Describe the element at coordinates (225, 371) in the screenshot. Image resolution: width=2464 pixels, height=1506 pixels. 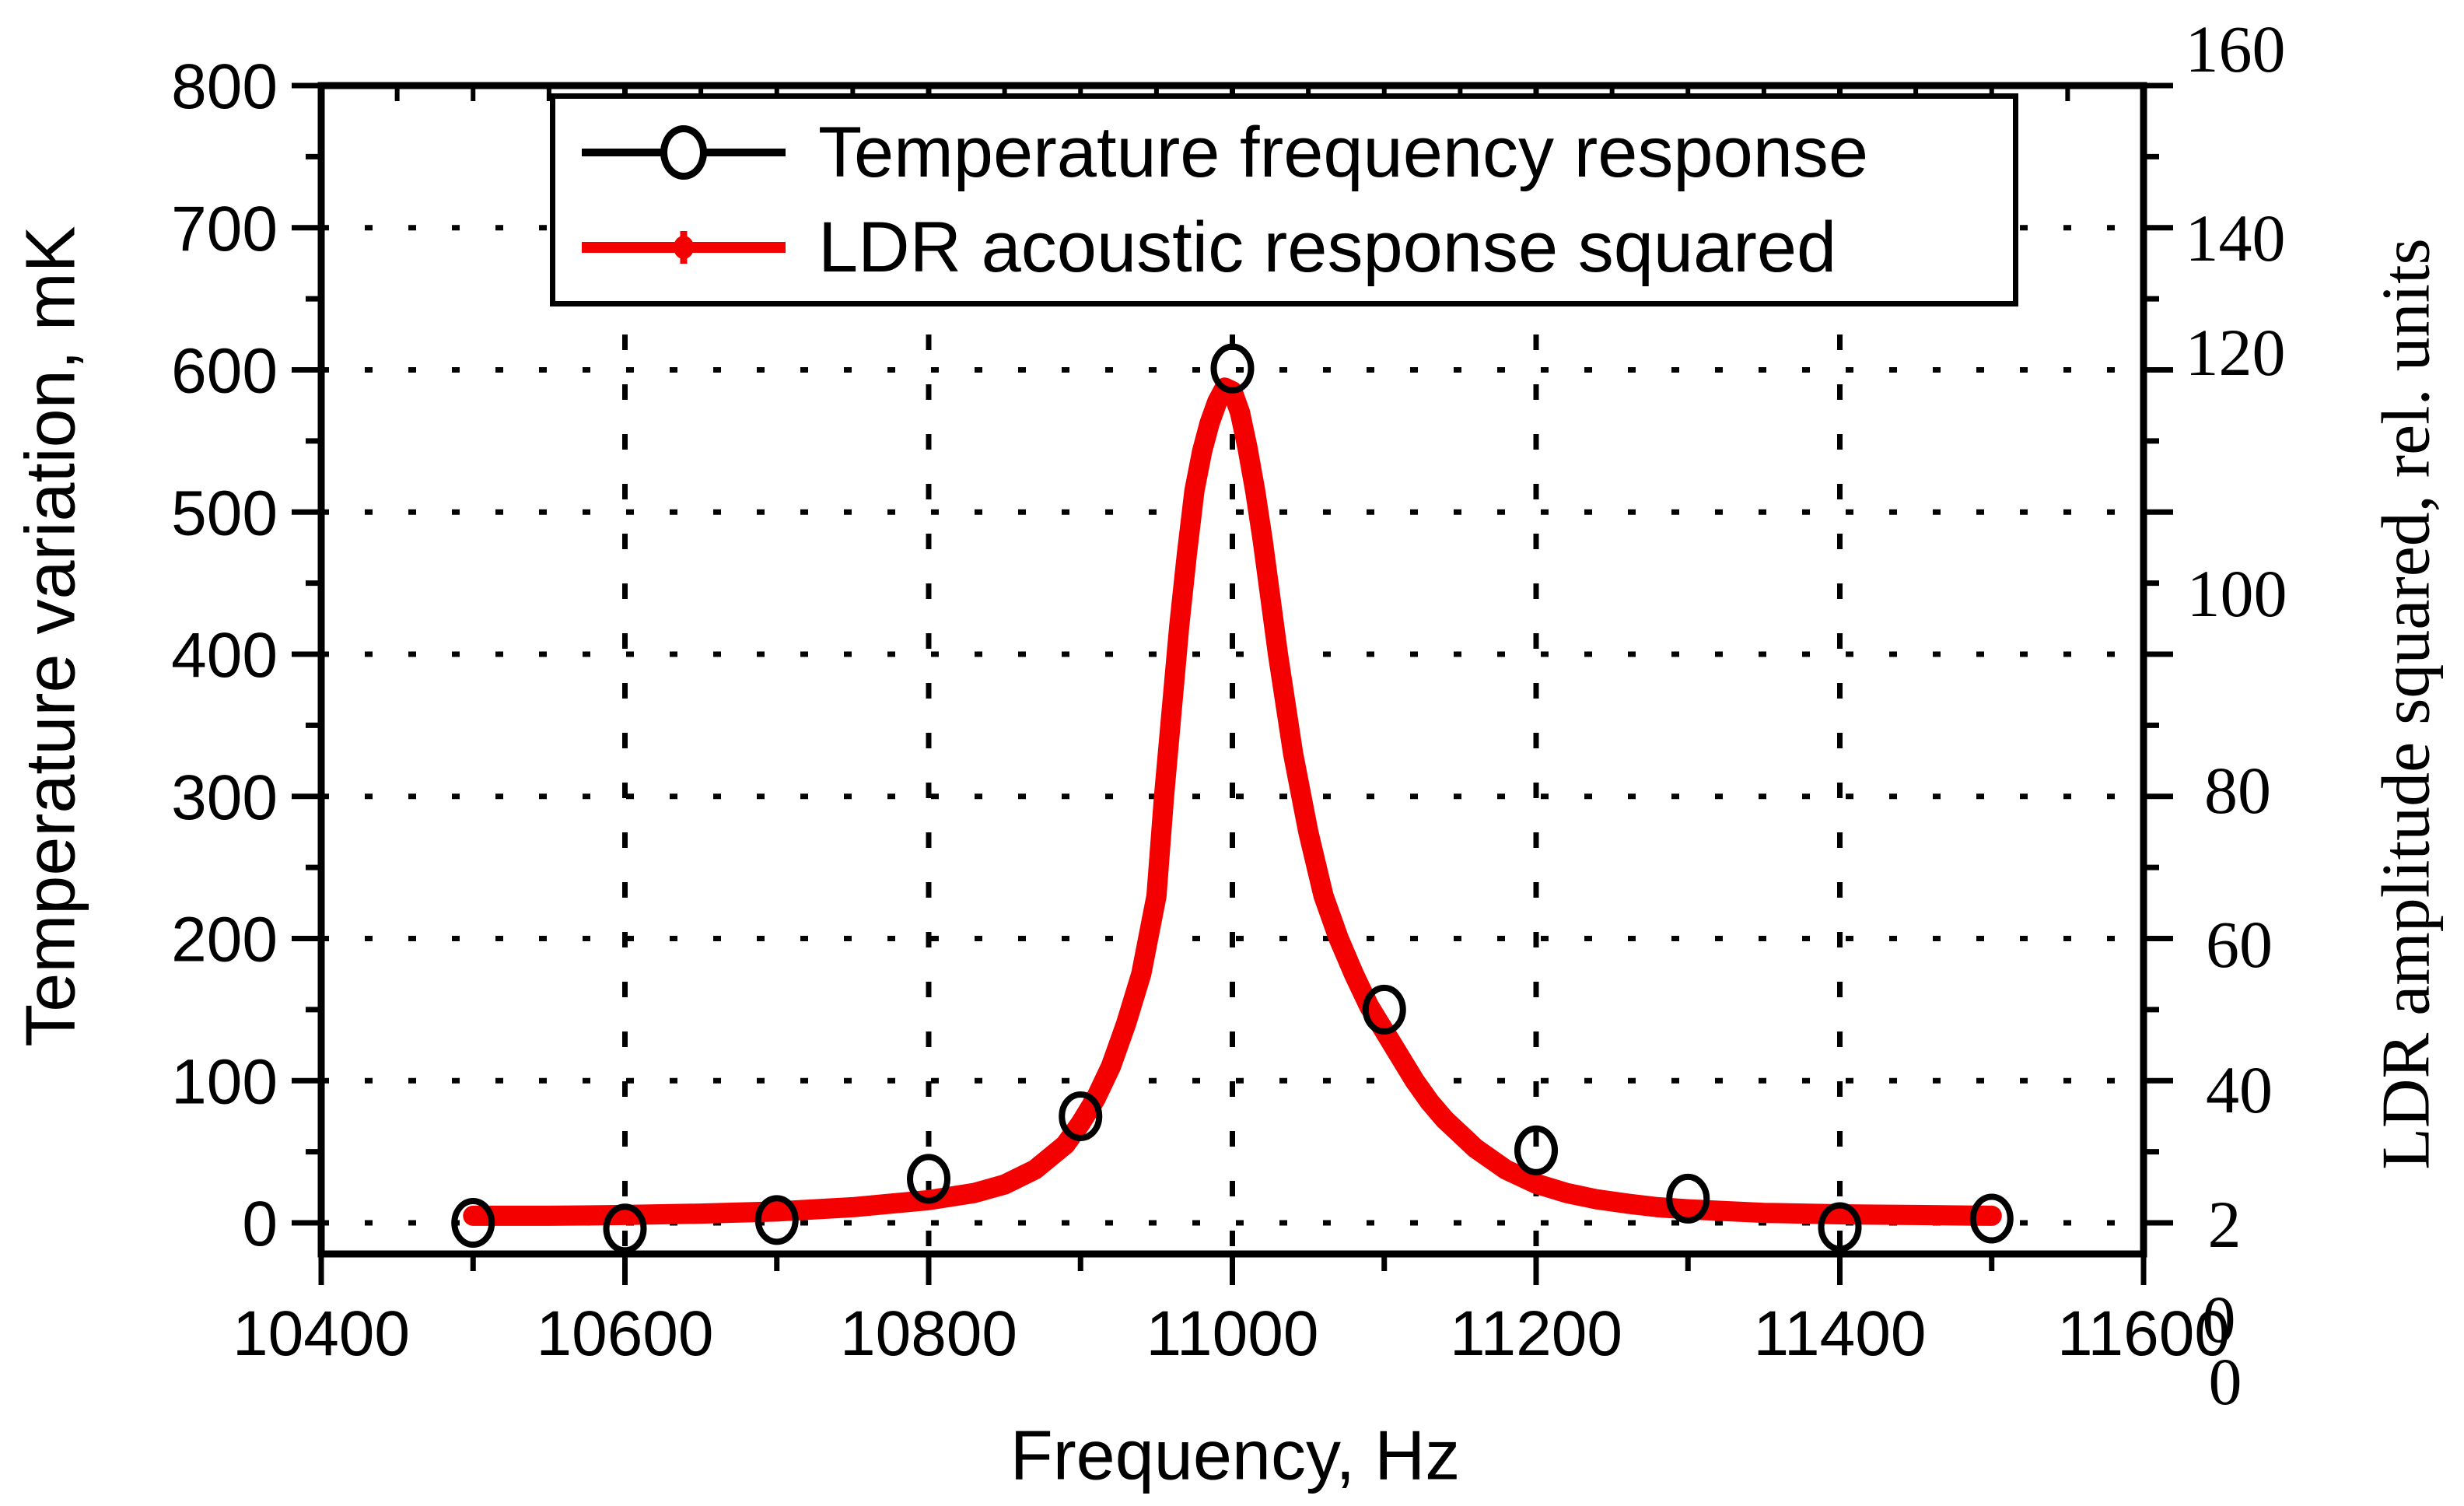
I see `y-tick-label: 600` at that location.